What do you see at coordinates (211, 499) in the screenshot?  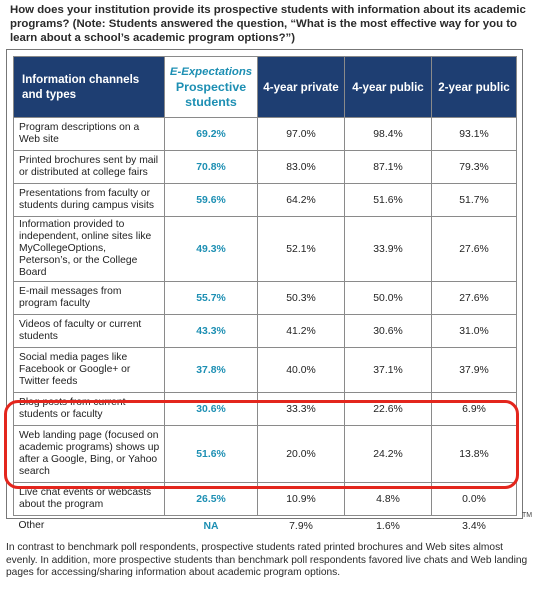 I see `cell-prospective: 26.5%` at bounding box center [211, 499].